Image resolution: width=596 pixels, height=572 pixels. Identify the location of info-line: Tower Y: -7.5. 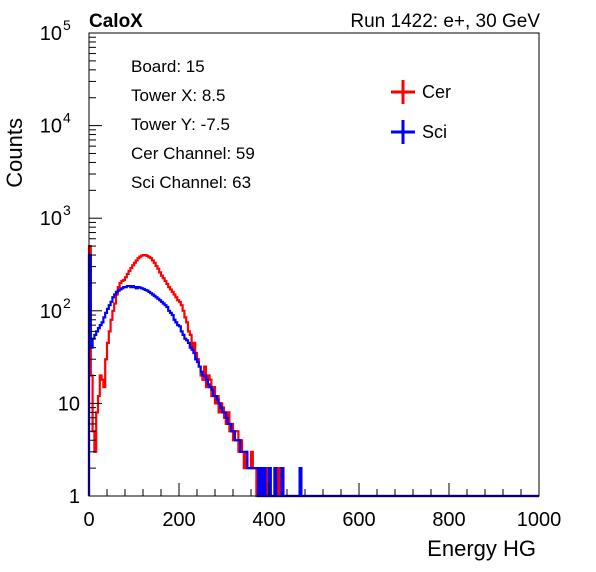
(180, 124).